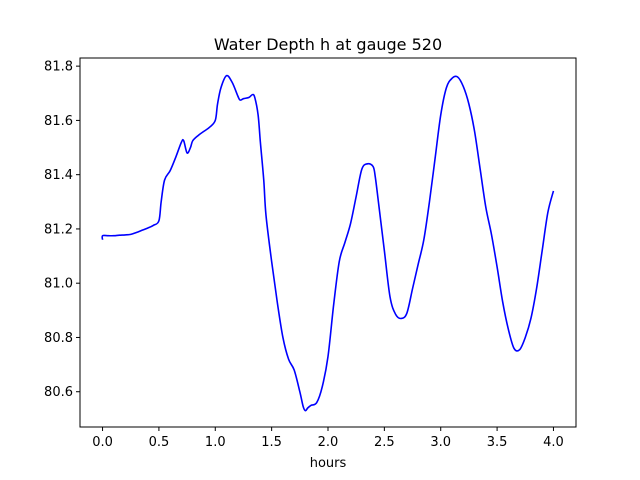  Describe the element at coordinates (328, 442) in the screenshot. I see `x-tick-label: 2.0` at that location.